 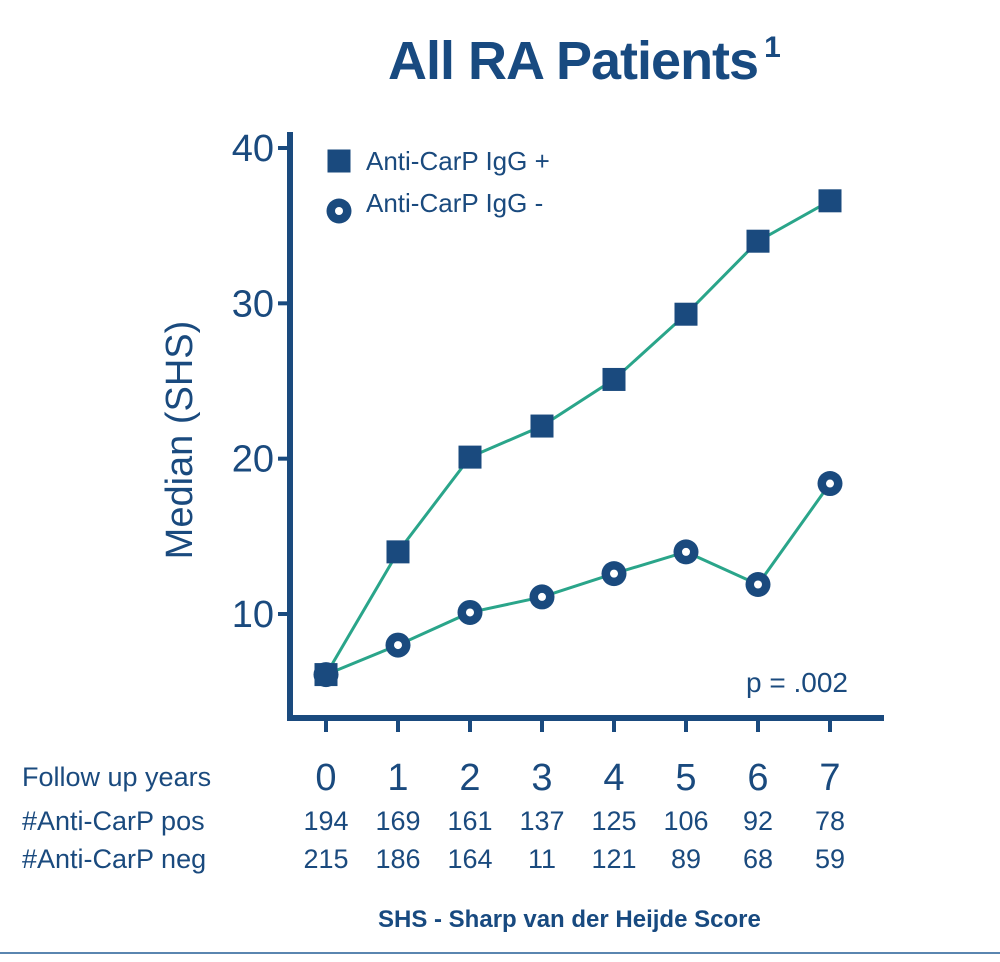 What do you see at coordinates (339, 211) in the screenshot?
I see `legend-ring-marker` at bounding box center [339, 211].